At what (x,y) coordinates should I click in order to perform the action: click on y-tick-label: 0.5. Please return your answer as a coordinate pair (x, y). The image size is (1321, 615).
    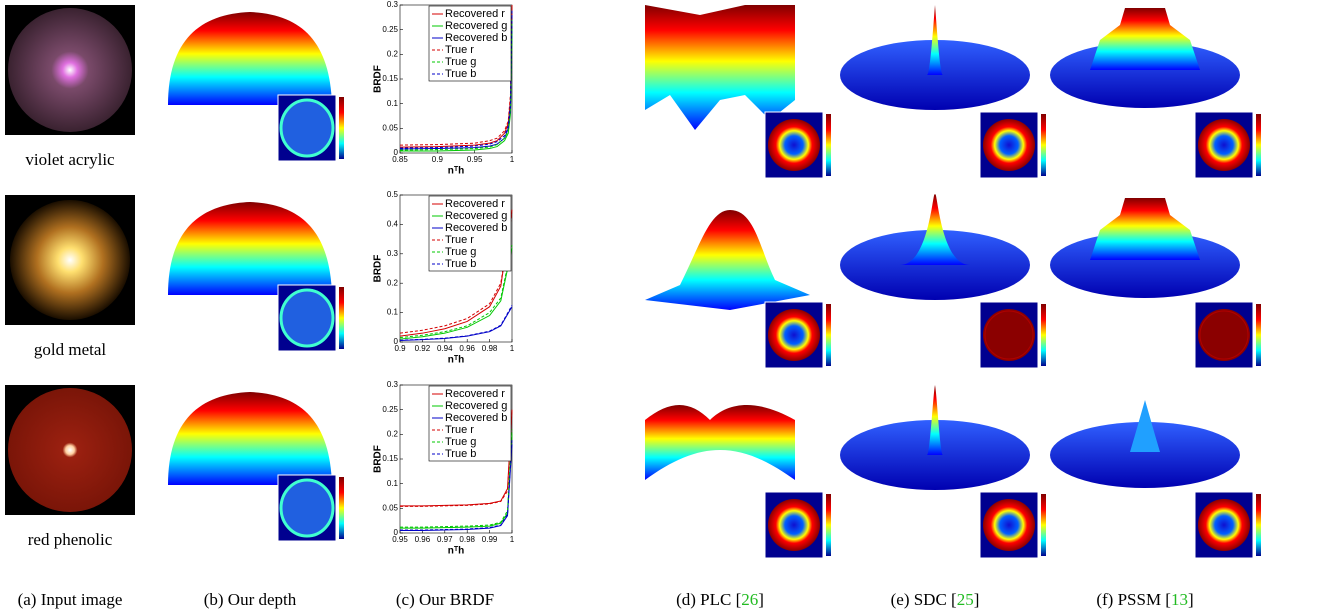
    Looking at the image, I should click on (393, 194).